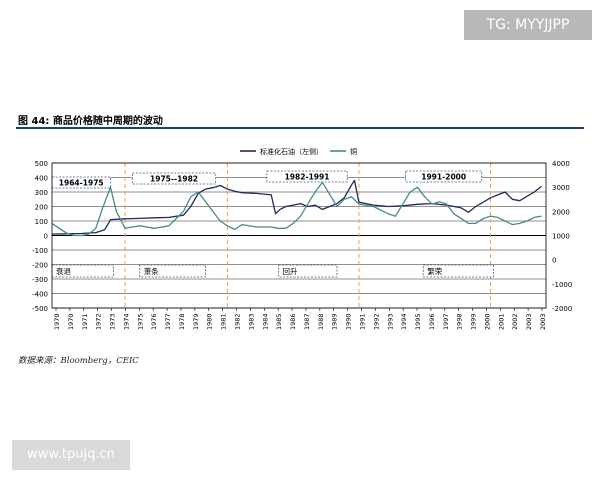  Describe the element at coordinates (446, 321) in the screenshot. I see `x-tick-label: 1997` at that location.